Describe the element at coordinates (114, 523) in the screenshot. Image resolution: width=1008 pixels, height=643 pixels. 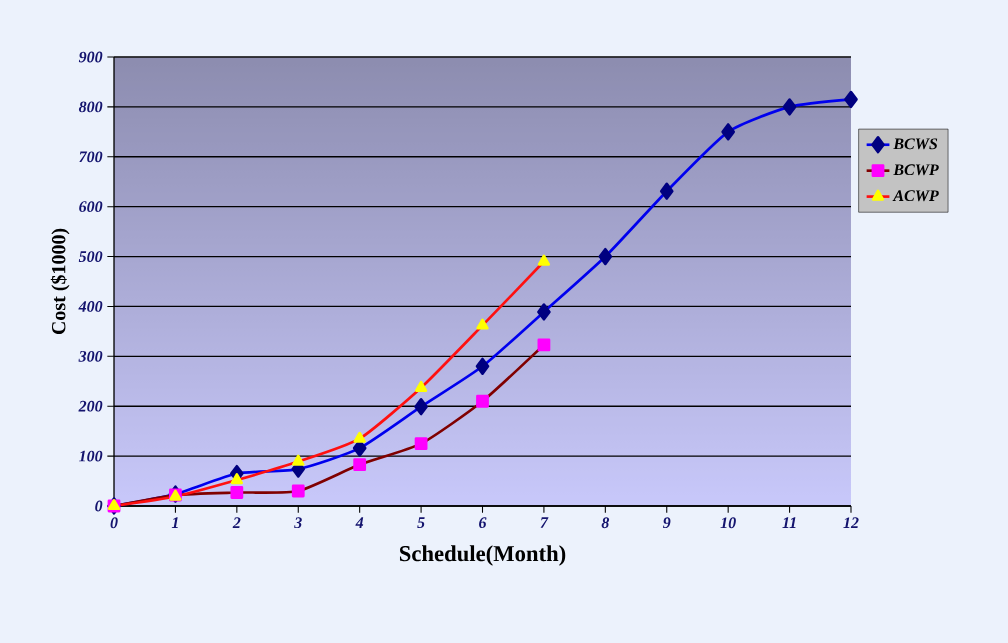
I see `x-tick-label: 0` at that location.